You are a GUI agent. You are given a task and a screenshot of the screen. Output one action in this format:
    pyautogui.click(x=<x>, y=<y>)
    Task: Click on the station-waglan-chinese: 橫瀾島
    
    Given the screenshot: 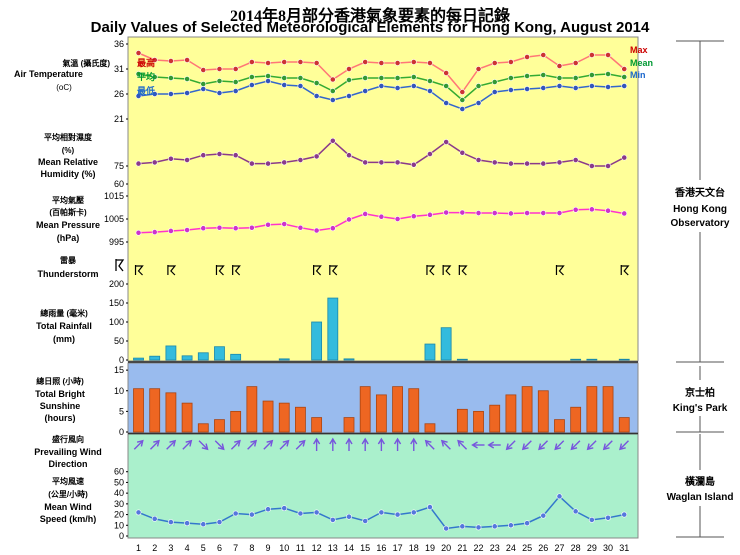 What is the action you would take?
    pyautogui.click(x=700, y=481)
    